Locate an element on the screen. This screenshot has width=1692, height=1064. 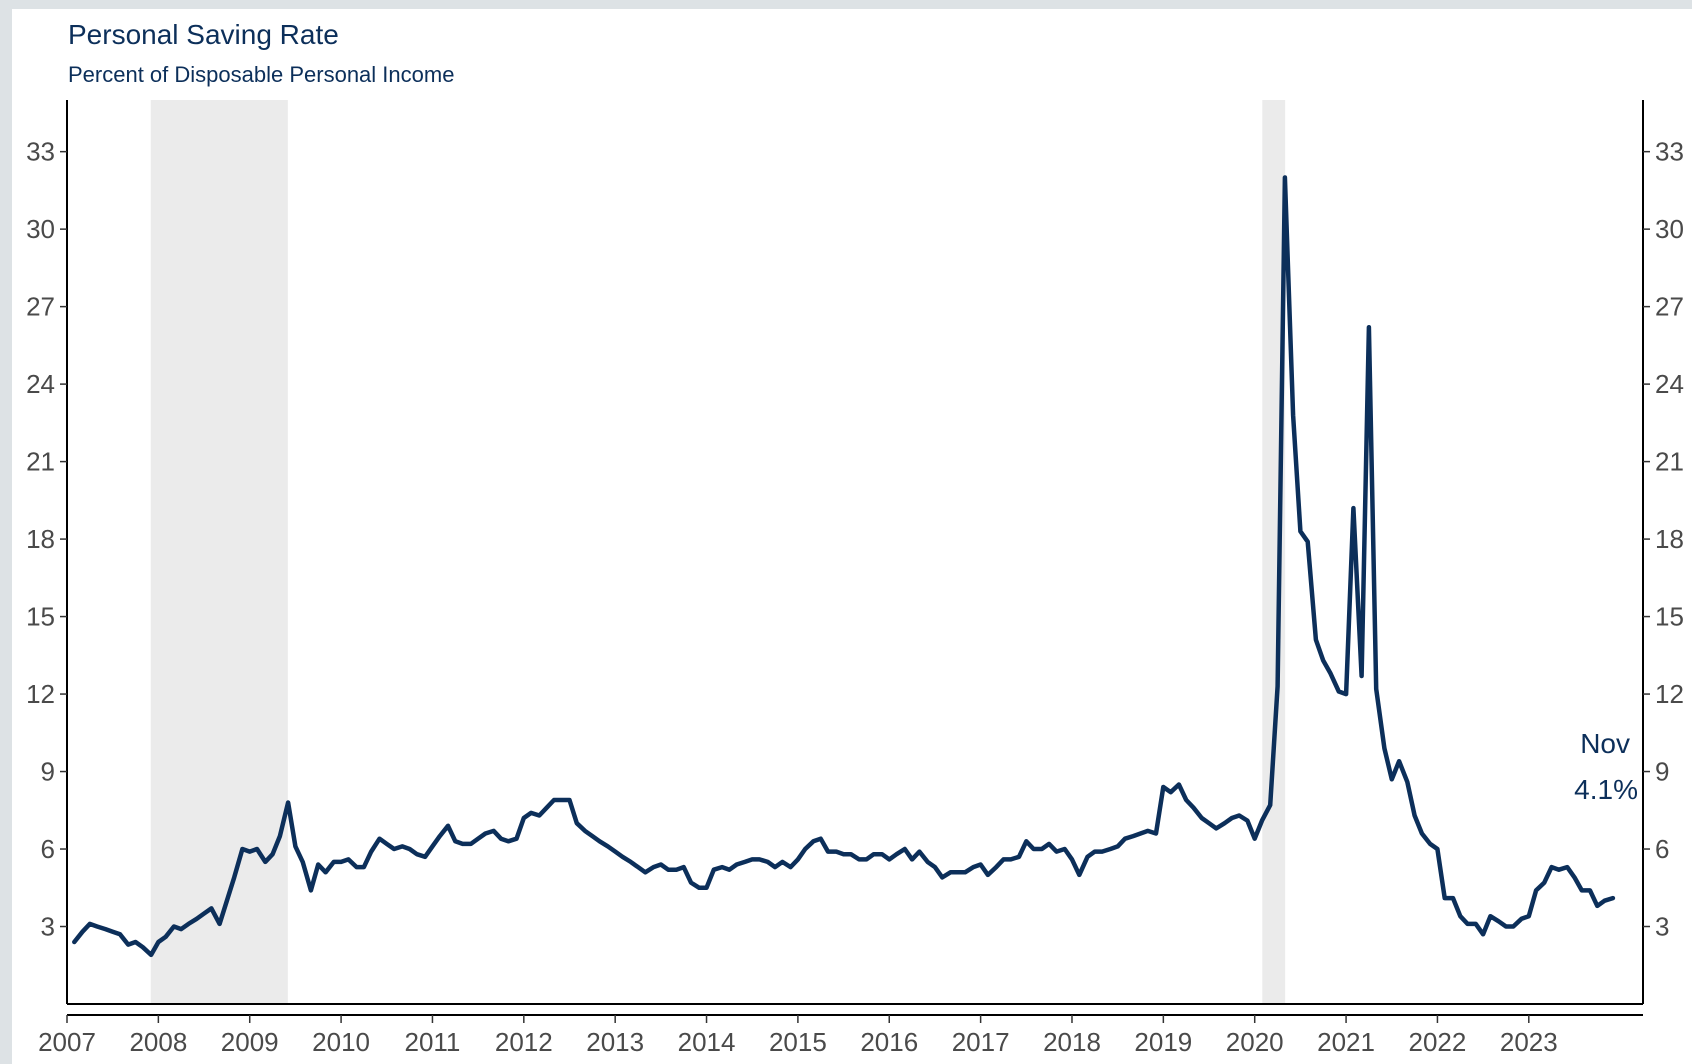
x-tick-label: 2010 is located at coordinates (341, 1042).